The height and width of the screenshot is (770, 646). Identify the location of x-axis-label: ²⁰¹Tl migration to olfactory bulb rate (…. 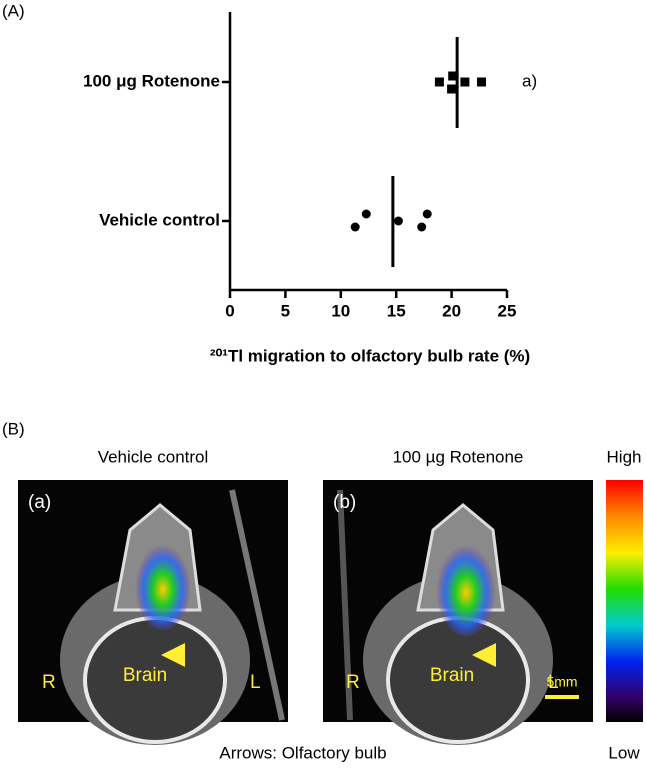
(370, 355).